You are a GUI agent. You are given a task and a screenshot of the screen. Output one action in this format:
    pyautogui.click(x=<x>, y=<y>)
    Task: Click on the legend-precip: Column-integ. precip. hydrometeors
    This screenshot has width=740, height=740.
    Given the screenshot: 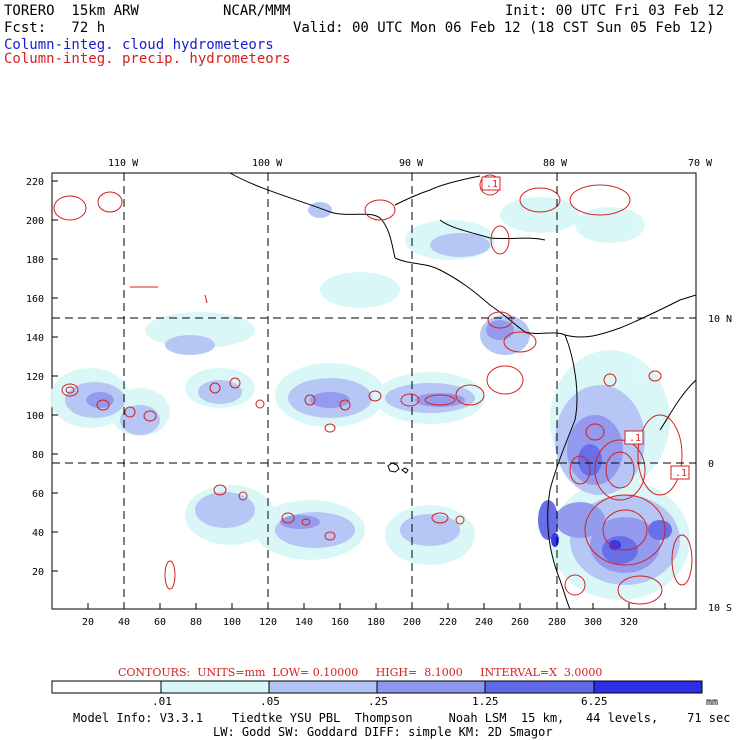 What is the action you would take?
    pyautogui.click(x=147, y=59)
    